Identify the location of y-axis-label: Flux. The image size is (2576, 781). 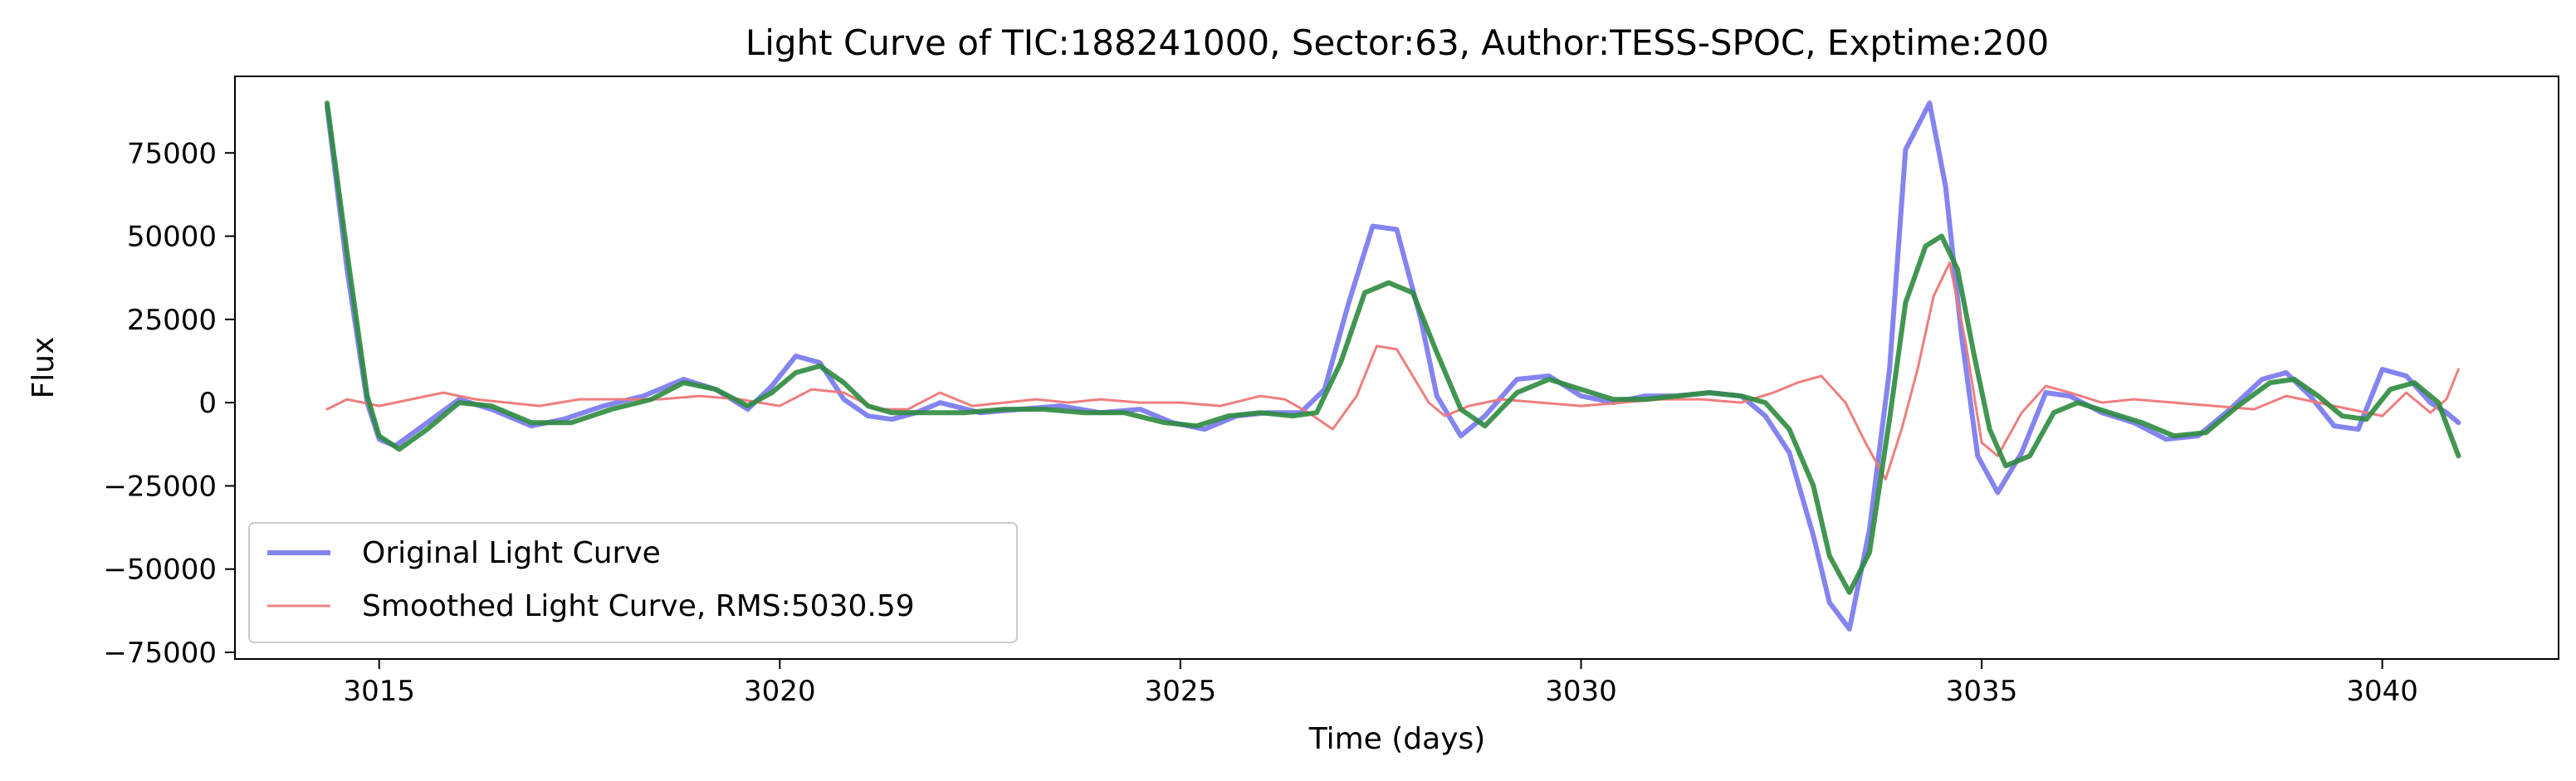
(44, 368).